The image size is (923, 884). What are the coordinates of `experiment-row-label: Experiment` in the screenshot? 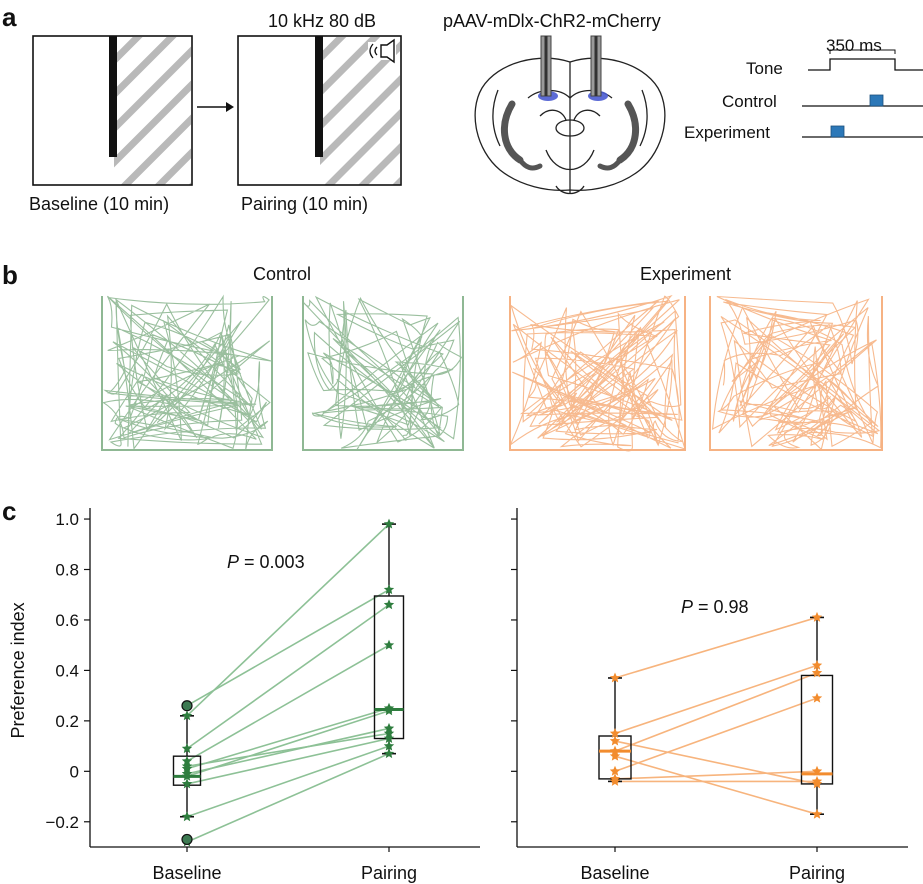 It's located at (727, 132).